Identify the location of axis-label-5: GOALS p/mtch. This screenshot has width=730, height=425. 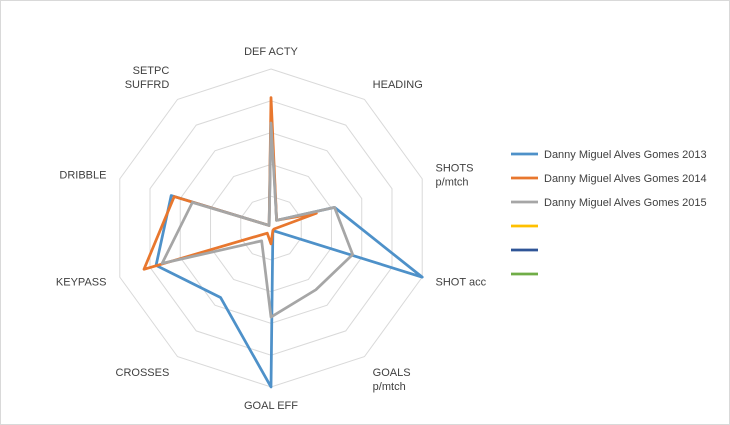
(392, 380).